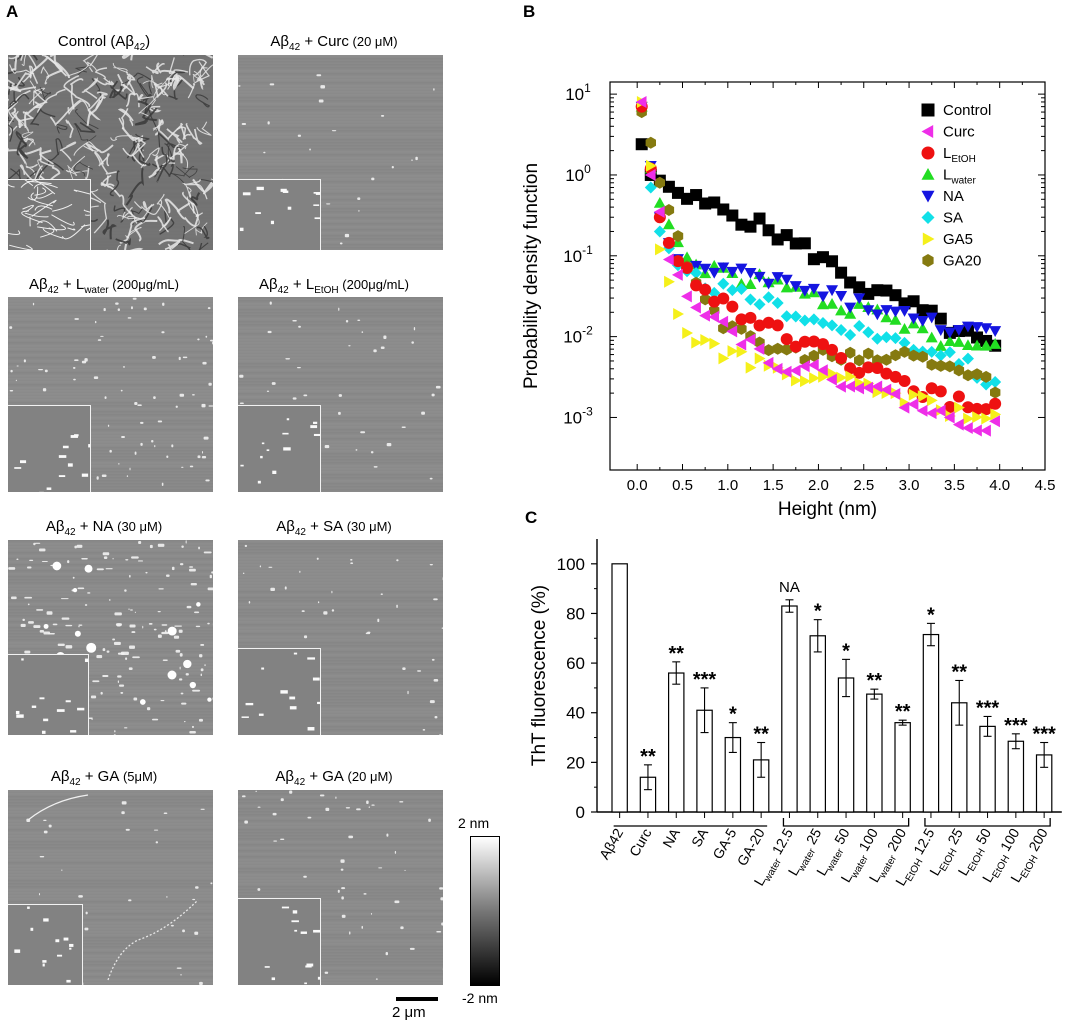 This screenshot has height=1027, width=1065. I want to click on legend-entry: GA5, so click(958, 239).